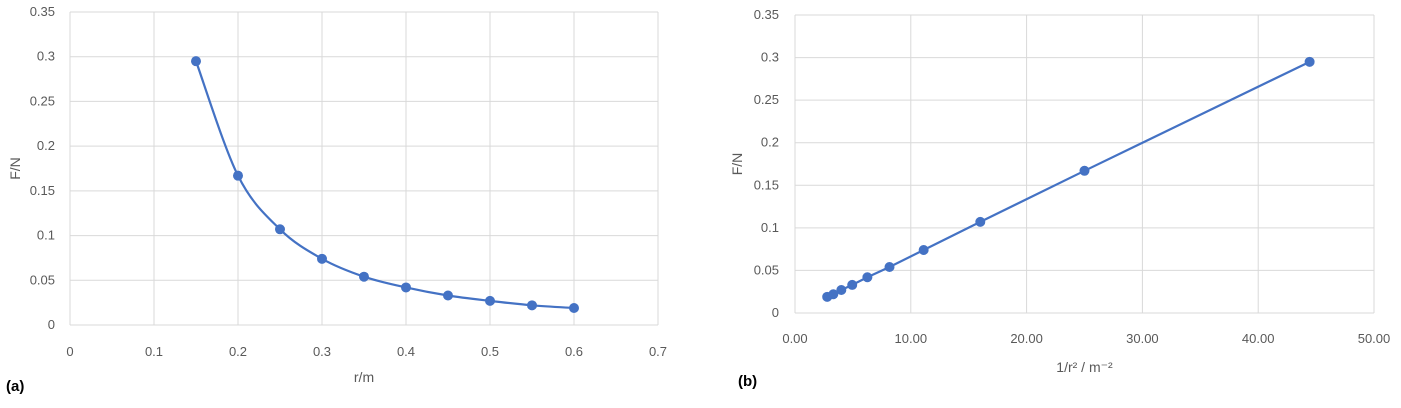  Describe the element at coordinates (1258, 338) in the screenshot. I see `x-tick-label: 40.00` at that location.